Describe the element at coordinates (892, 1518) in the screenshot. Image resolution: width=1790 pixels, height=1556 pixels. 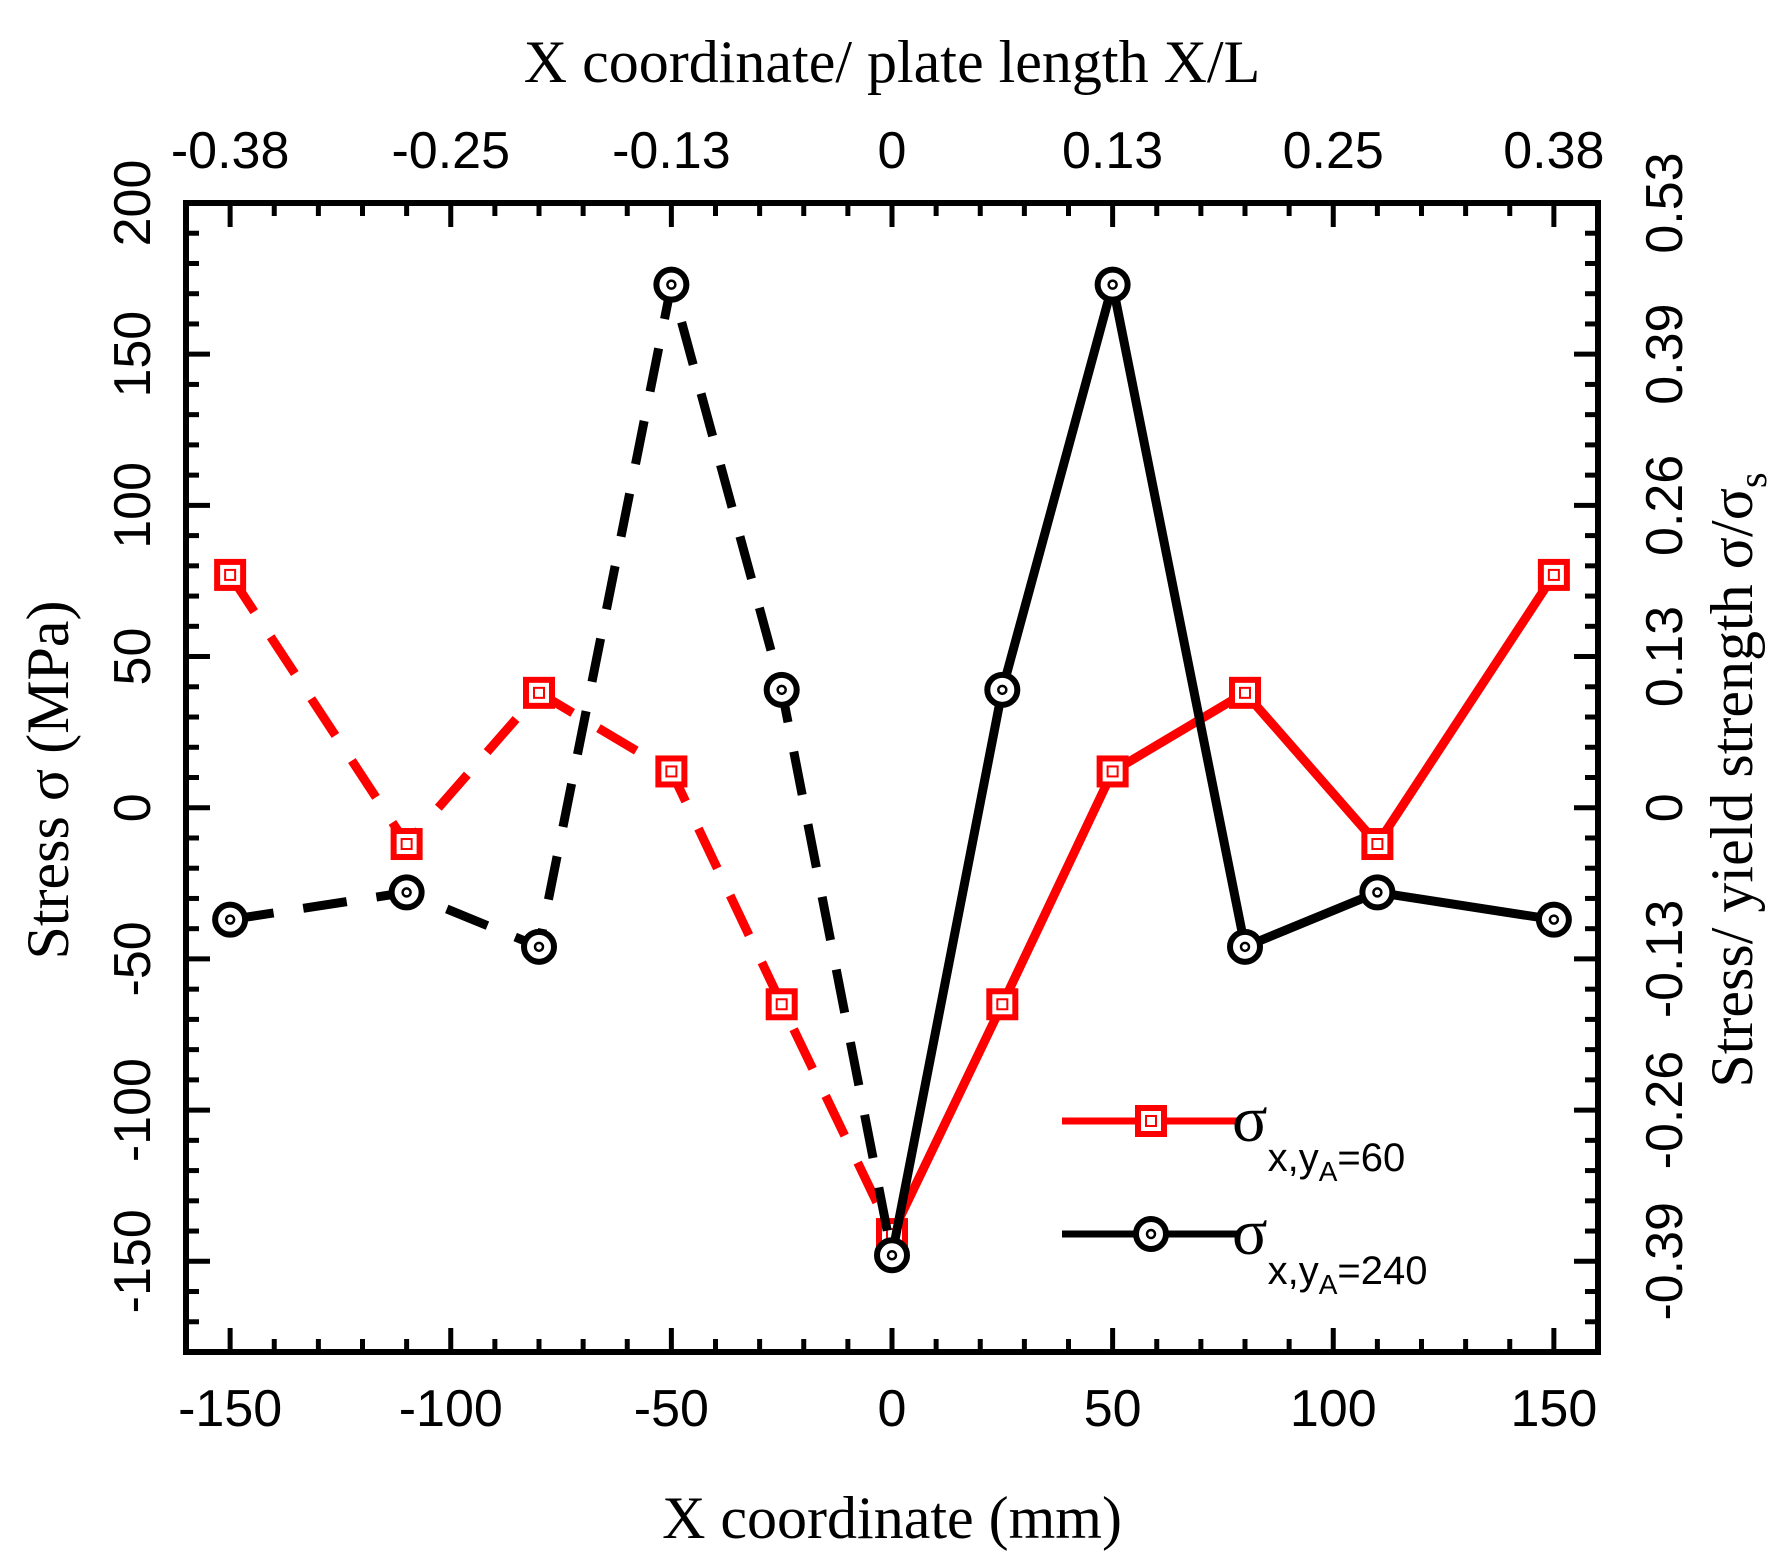
I see `x-axis-title: X coordinate (mm)` at that location.